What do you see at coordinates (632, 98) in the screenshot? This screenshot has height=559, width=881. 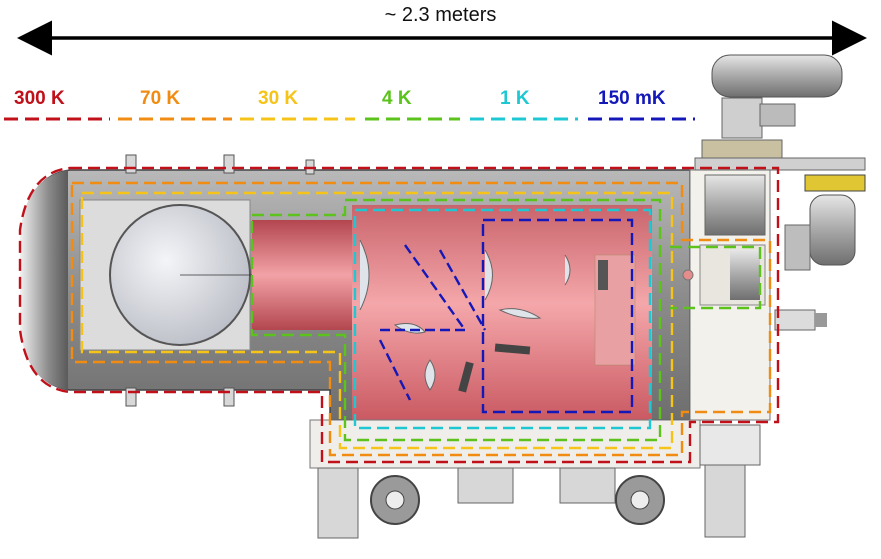 I see `legend-label-5: 150 mK` at bounding box center [632, 98].